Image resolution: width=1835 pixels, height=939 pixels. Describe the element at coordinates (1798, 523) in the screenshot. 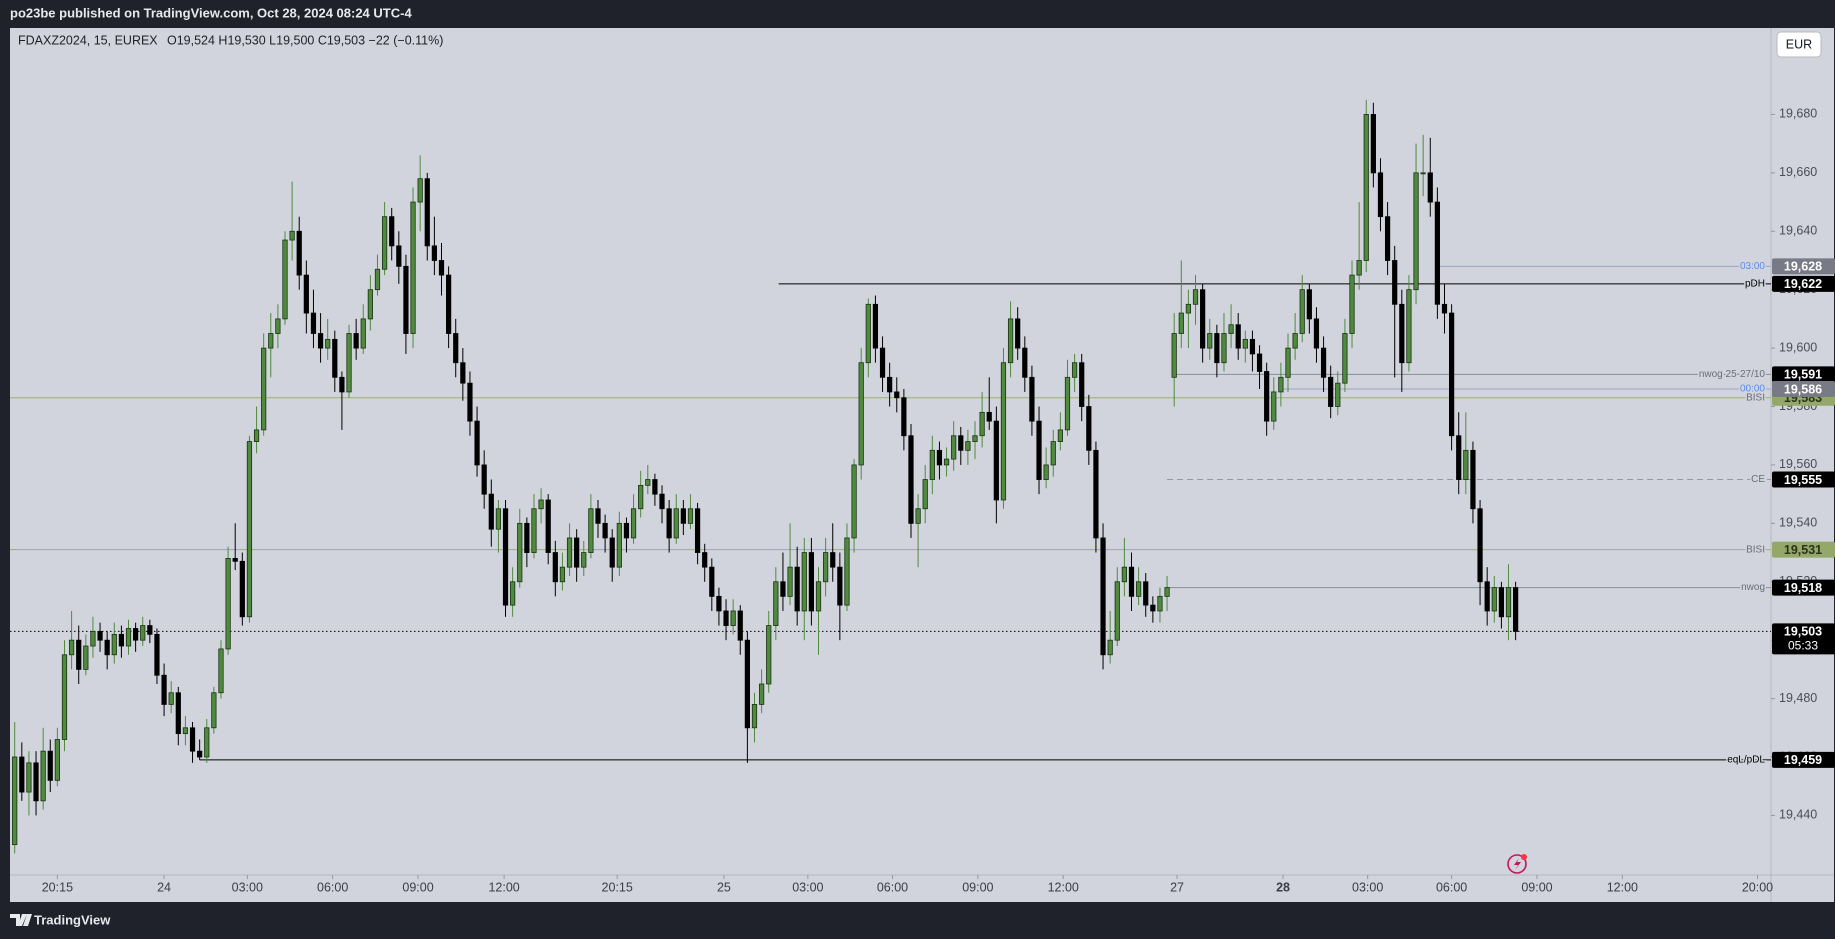

I see `y-tick-label: 19,540` at that location.